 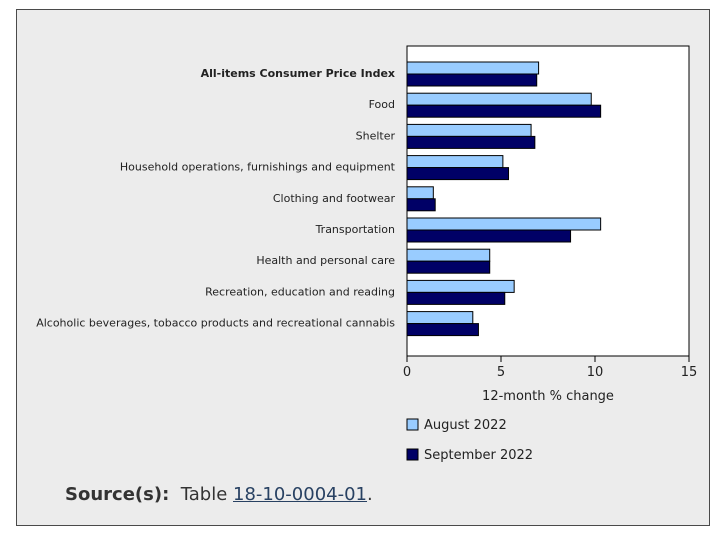 I want to click on legend-label: August 2022, so click(x=465, y=425).